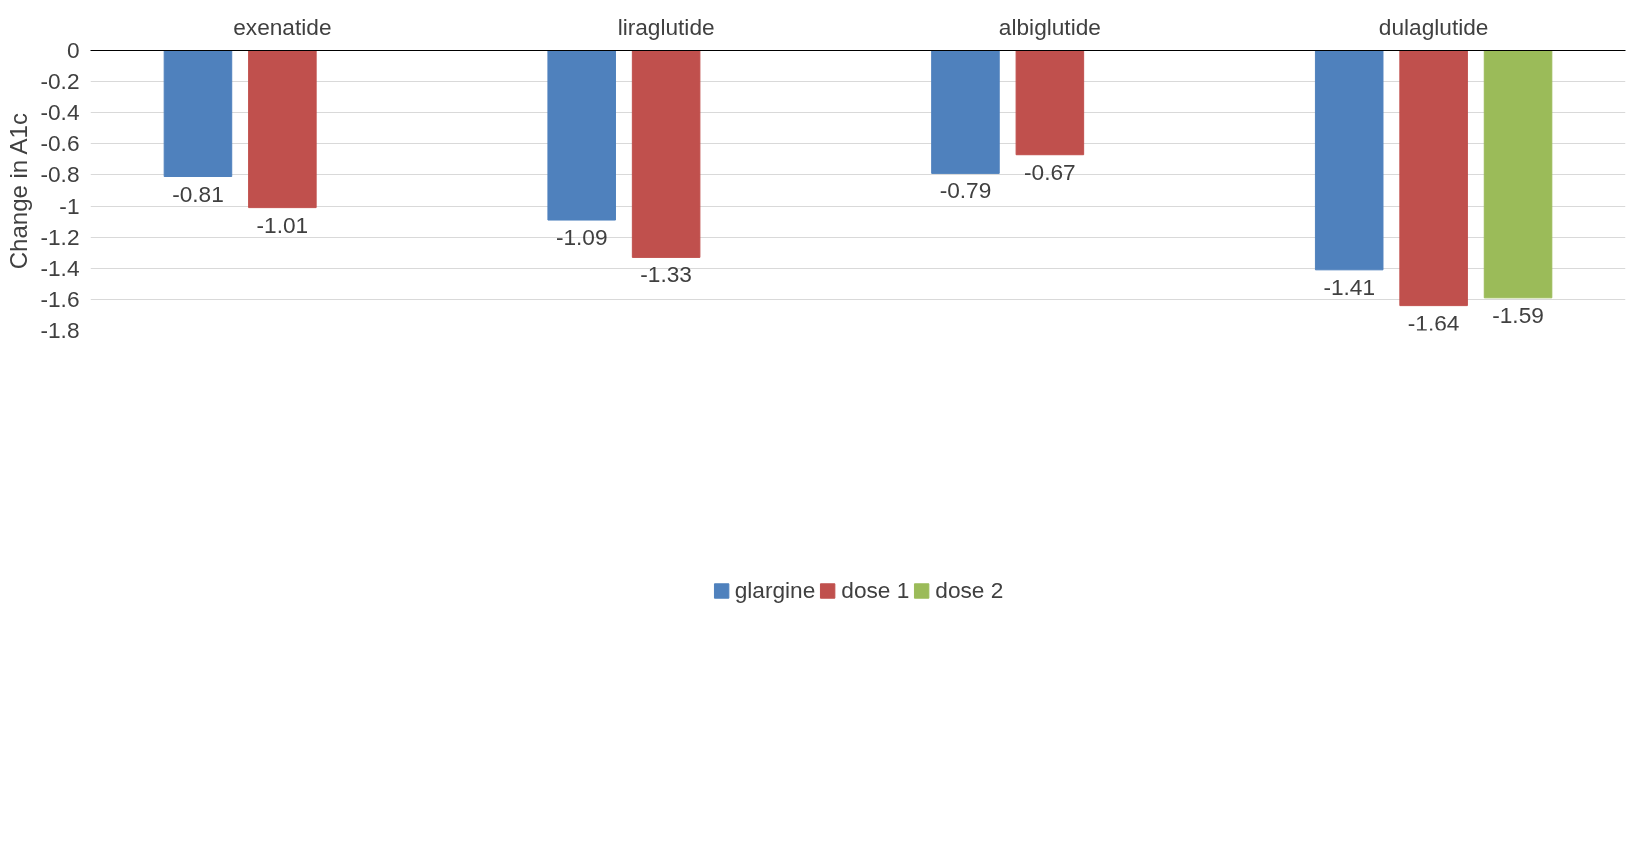 This screenshot has height=858, width=1642. I want to click on y-axis-title: Change in A1c, so click(19, 191).